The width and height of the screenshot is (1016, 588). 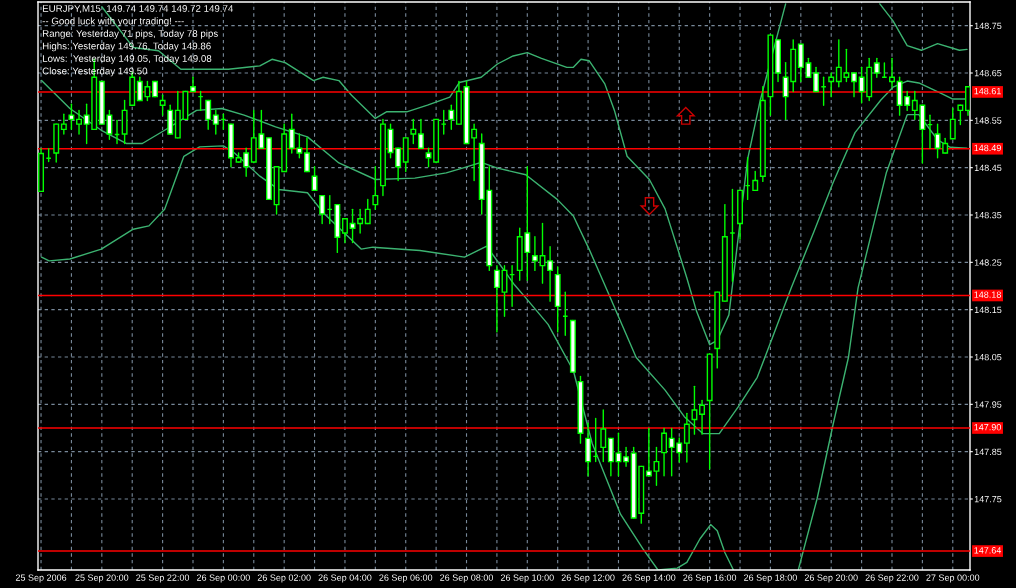 I want to click on x-tick-label: 26 Sep 00:00, so click(x=223, y=578).